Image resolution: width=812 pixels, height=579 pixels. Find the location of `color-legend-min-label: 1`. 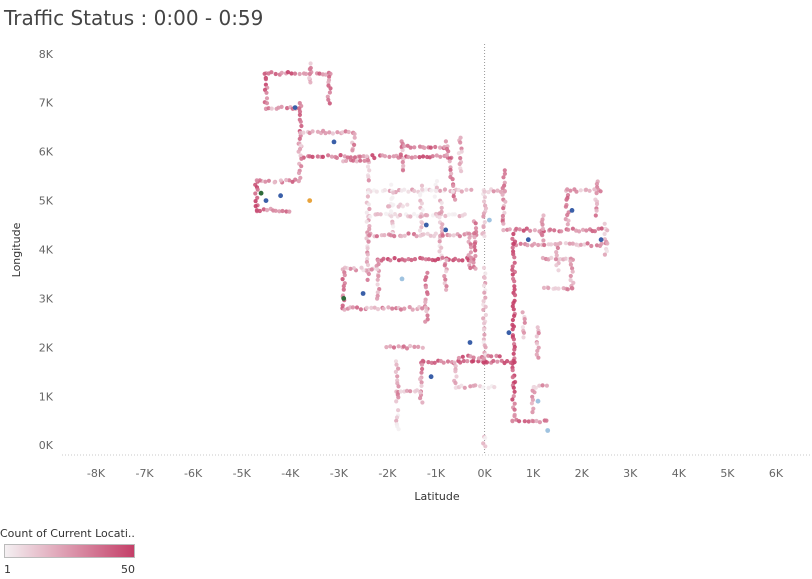

color-legend-min-label: 1 is located at coordinates (7, 569).